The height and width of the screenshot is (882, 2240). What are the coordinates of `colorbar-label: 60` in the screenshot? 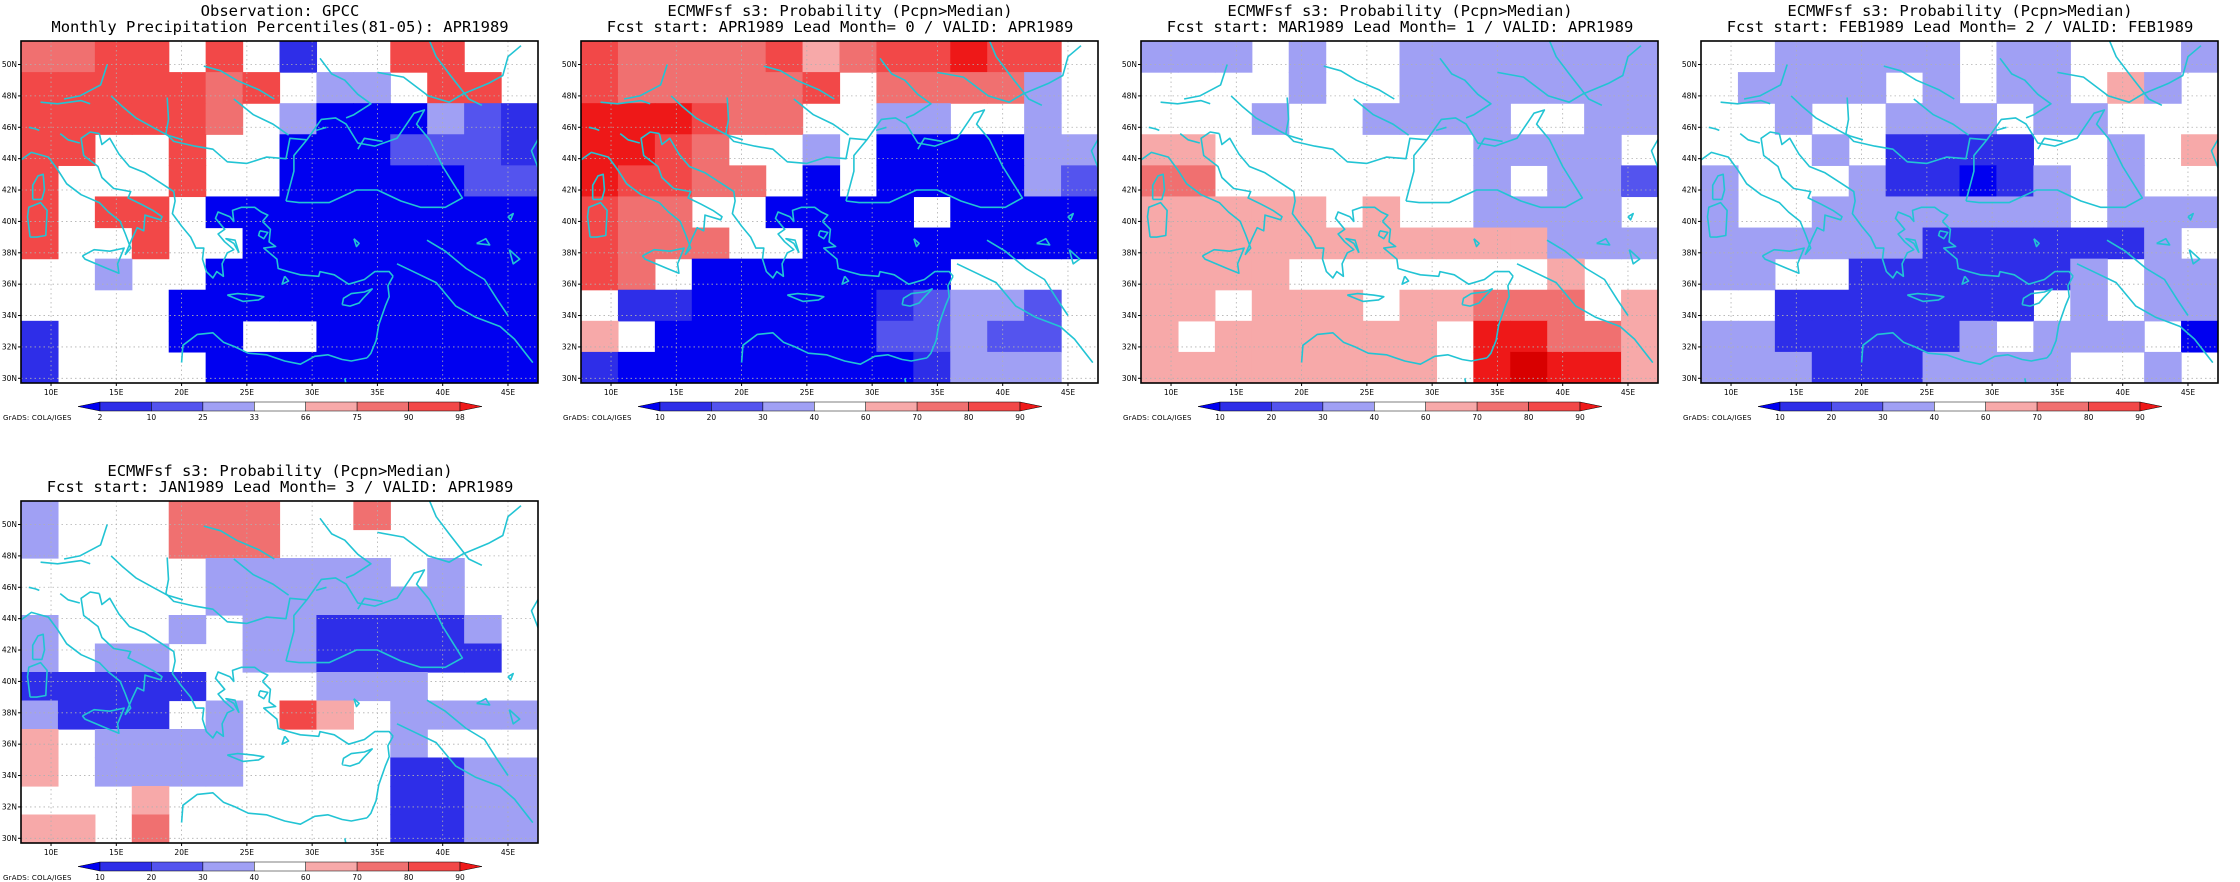 It's located at (1426, 417).